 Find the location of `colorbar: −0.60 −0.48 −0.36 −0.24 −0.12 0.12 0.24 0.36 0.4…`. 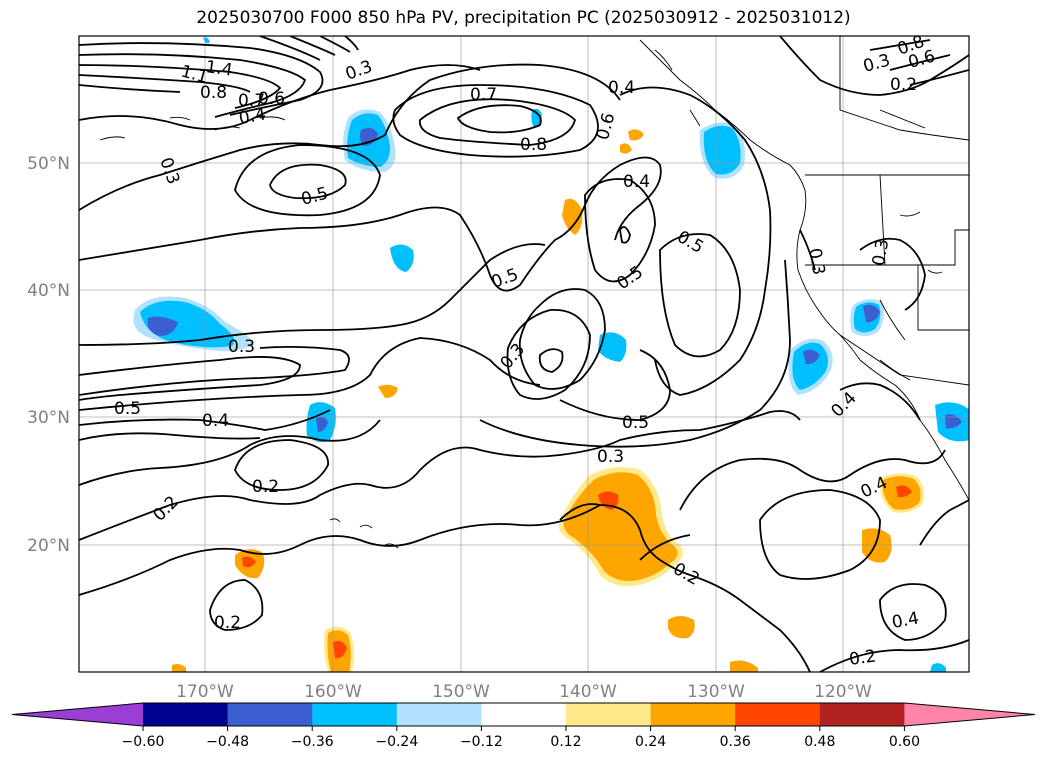

colorbar: −0.60 −0.48 −0.36 −0.24 −0.12 0.12 0.24 0.36 0.4… is located at coordinates (523, 726).